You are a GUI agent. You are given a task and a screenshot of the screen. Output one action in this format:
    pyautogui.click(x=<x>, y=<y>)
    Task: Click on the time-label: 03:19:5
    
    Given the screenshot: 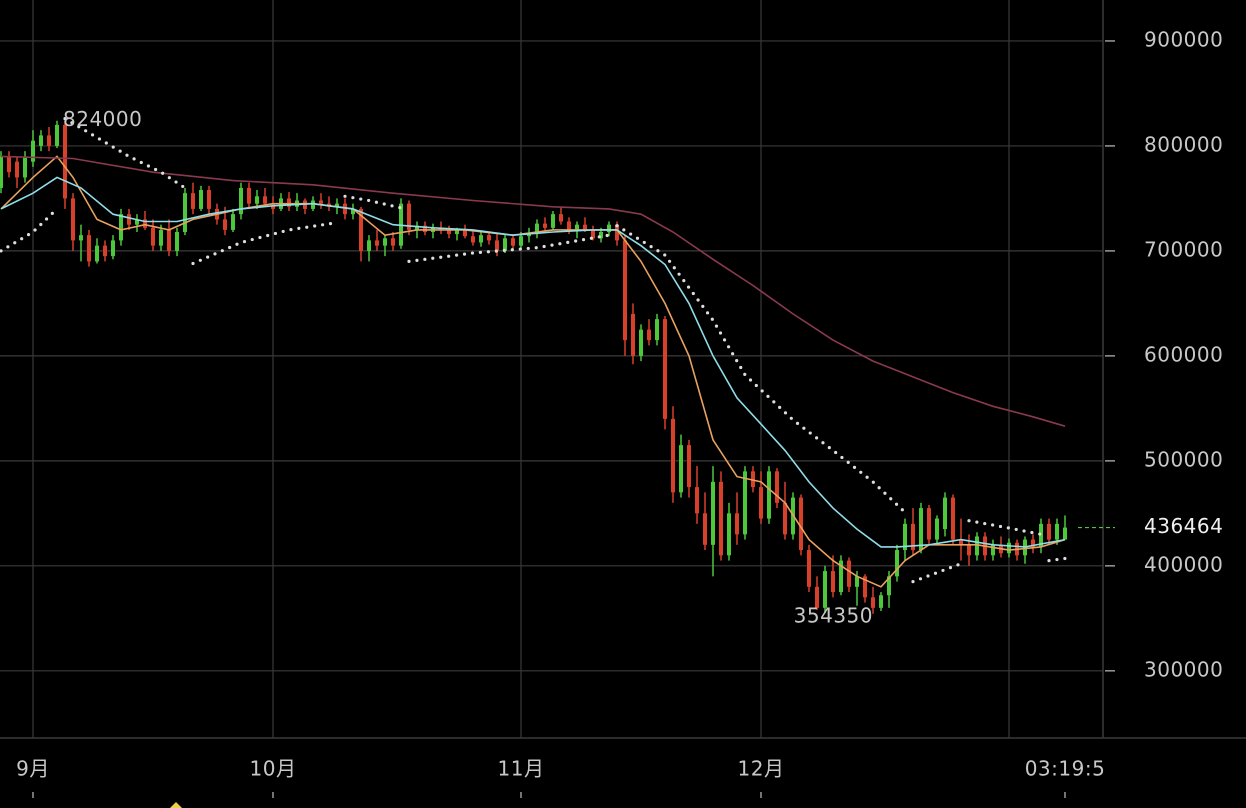 What is the action you would take?
    pyautogui.click(x=1065, y=769)
    